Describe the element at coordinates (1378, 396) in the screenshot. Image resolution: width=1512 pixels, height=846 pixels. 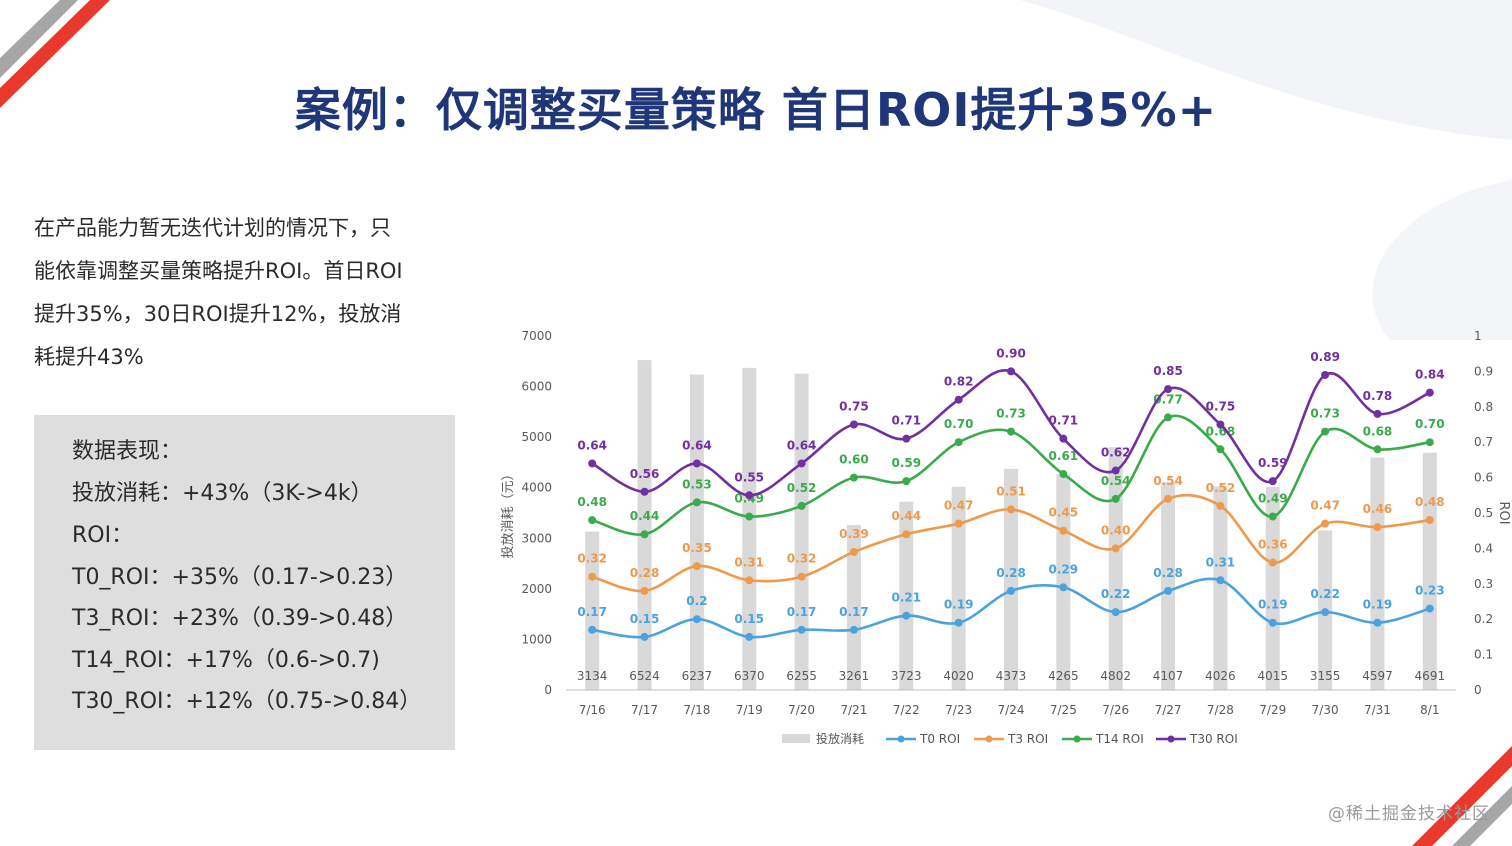
I see `t30-roi-label: 0.78` at that location.